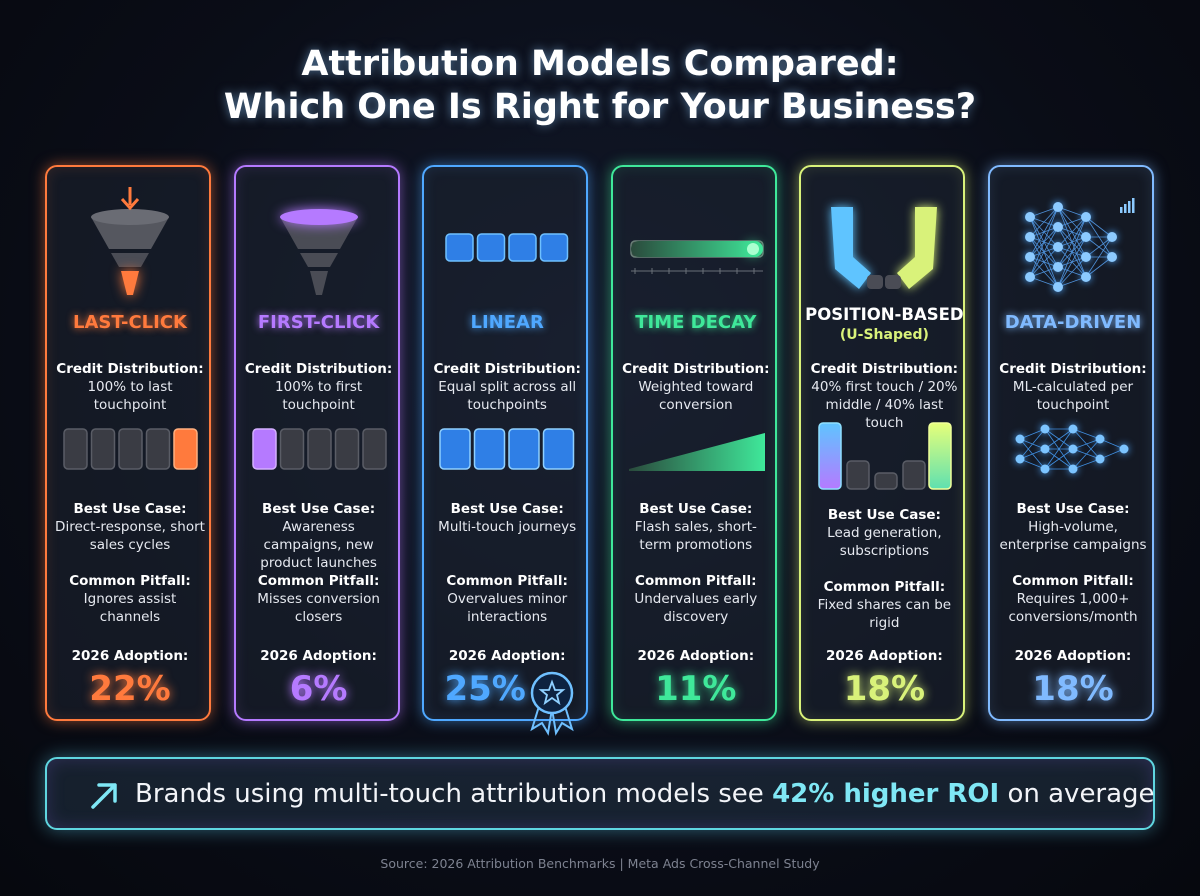 This screenshot has height=896, width=1200. Describe the element at coordinates (884, 542) in the screenshot. I see `use-text: Lead generation, subscriptions` at that location.